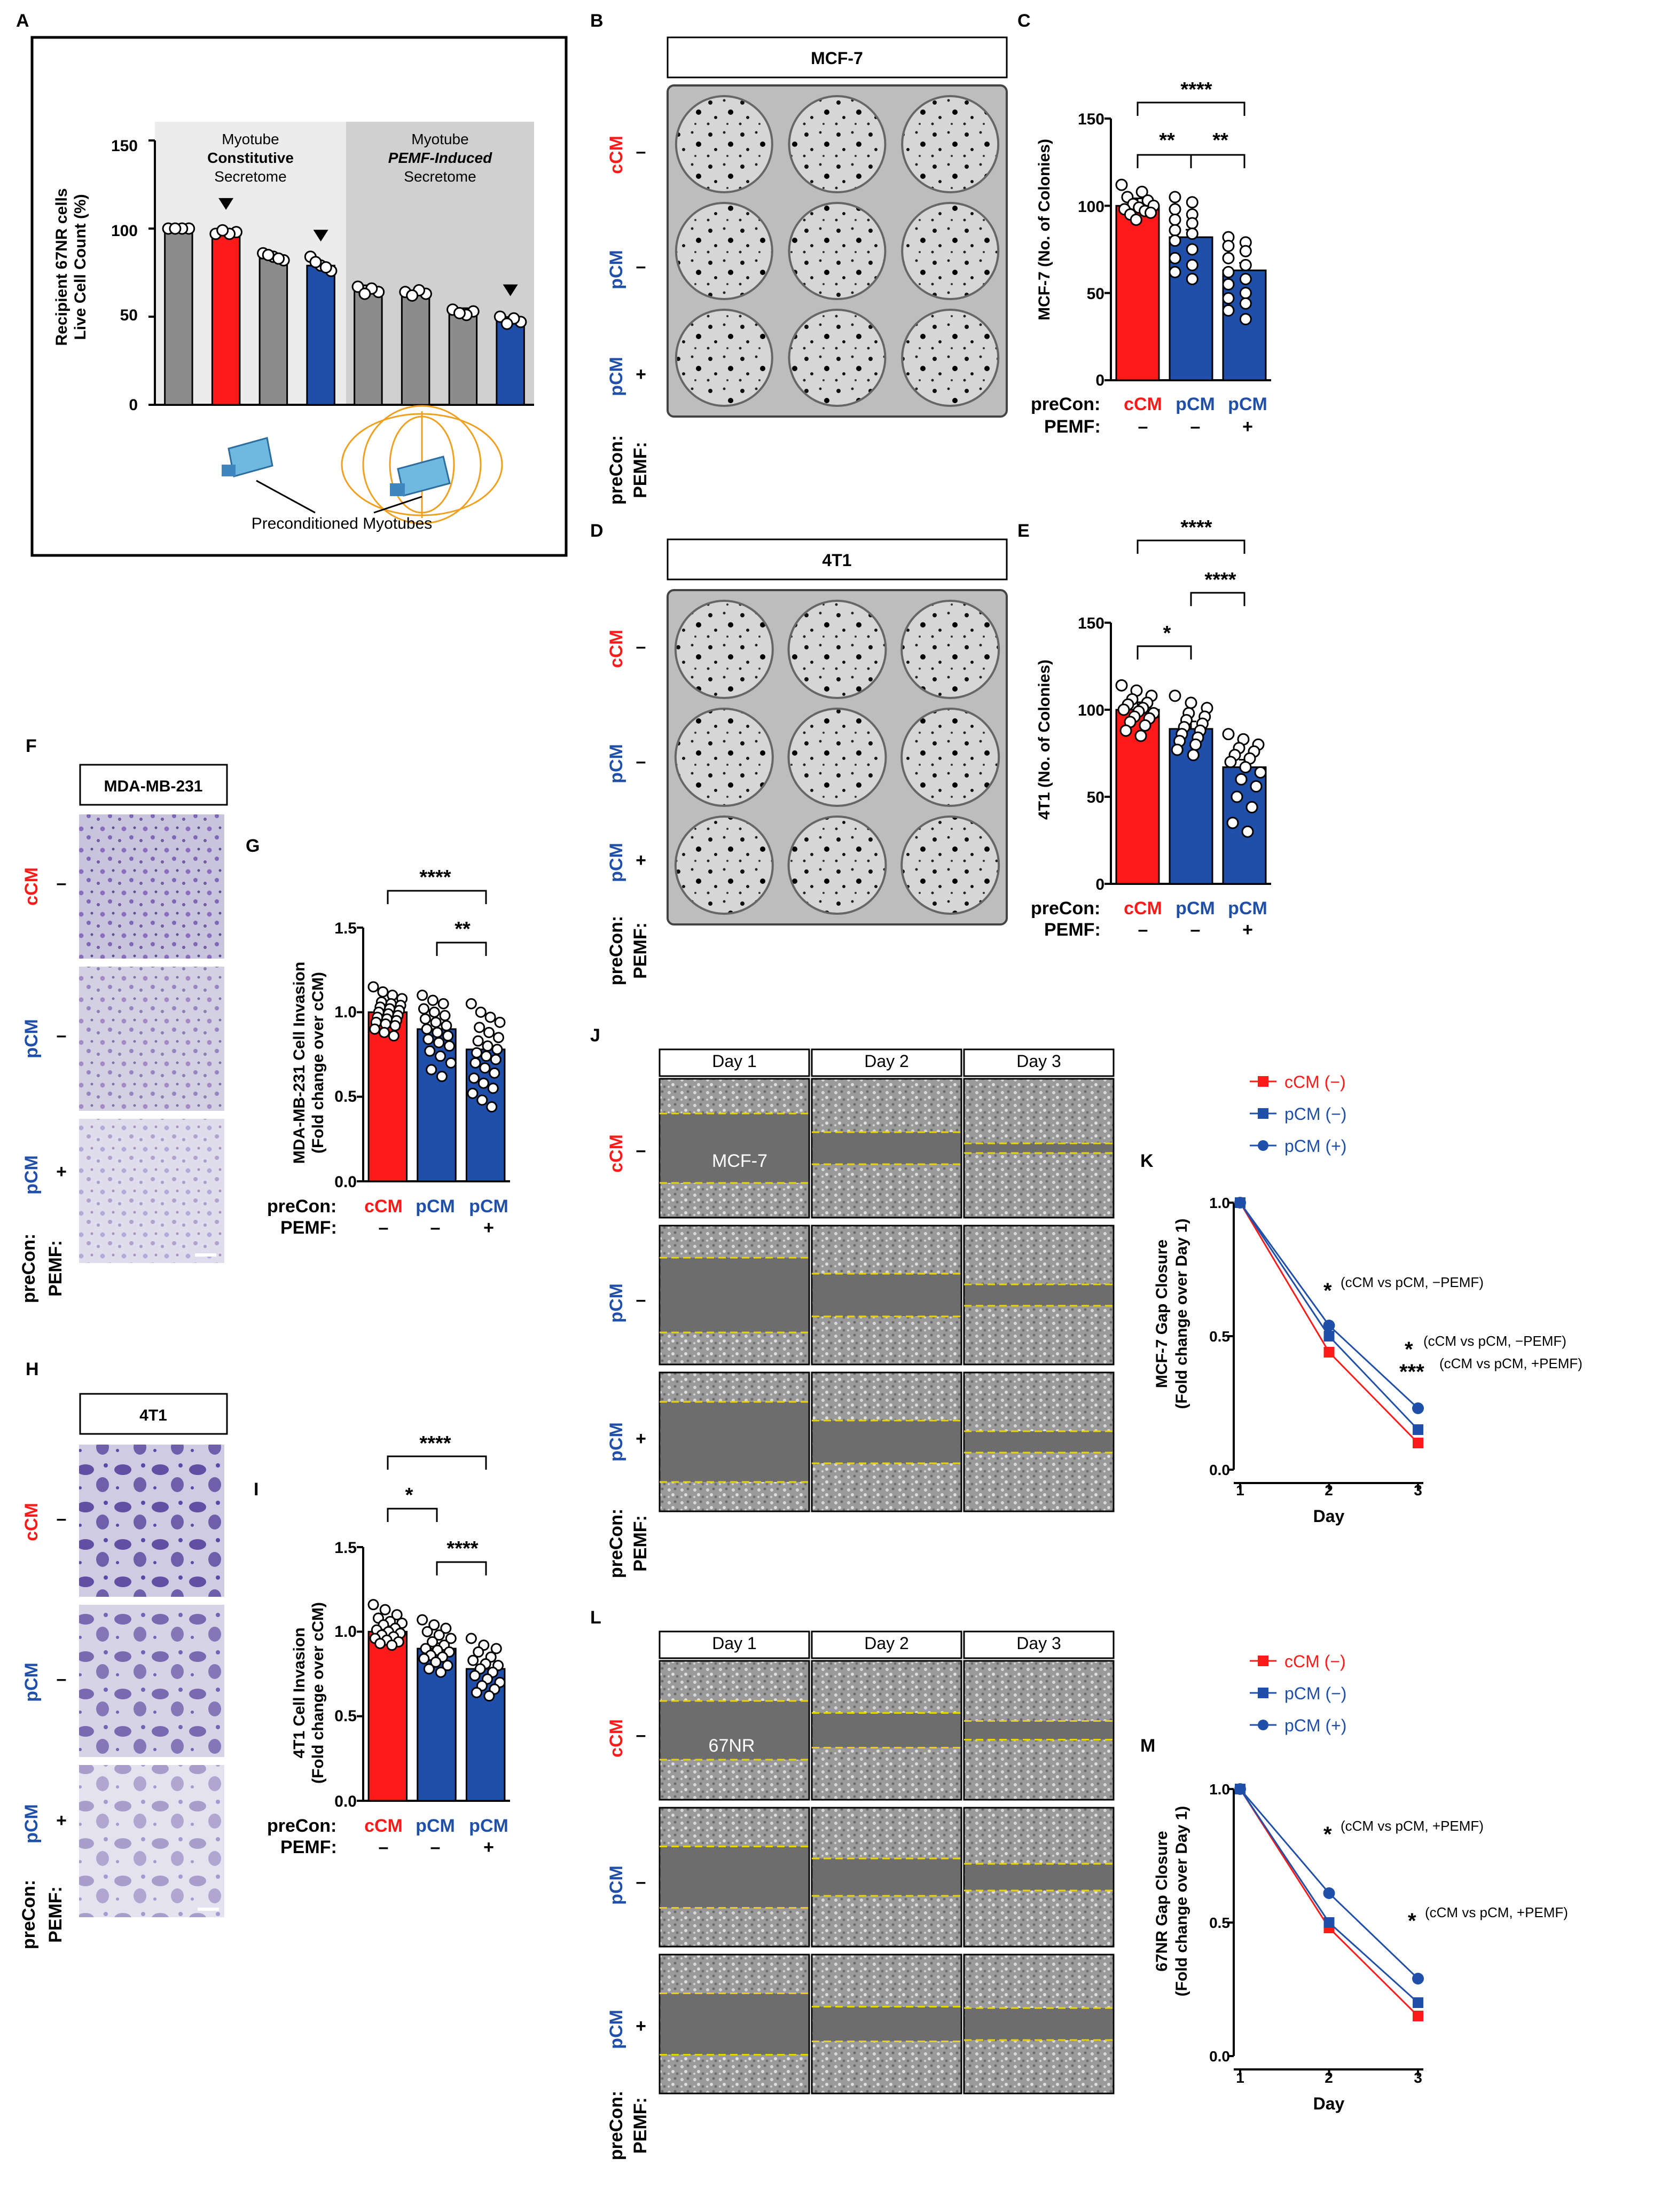  Describe the element at coordinates (151, 1039) in the screenshot. I see `invasion-image` at that location.